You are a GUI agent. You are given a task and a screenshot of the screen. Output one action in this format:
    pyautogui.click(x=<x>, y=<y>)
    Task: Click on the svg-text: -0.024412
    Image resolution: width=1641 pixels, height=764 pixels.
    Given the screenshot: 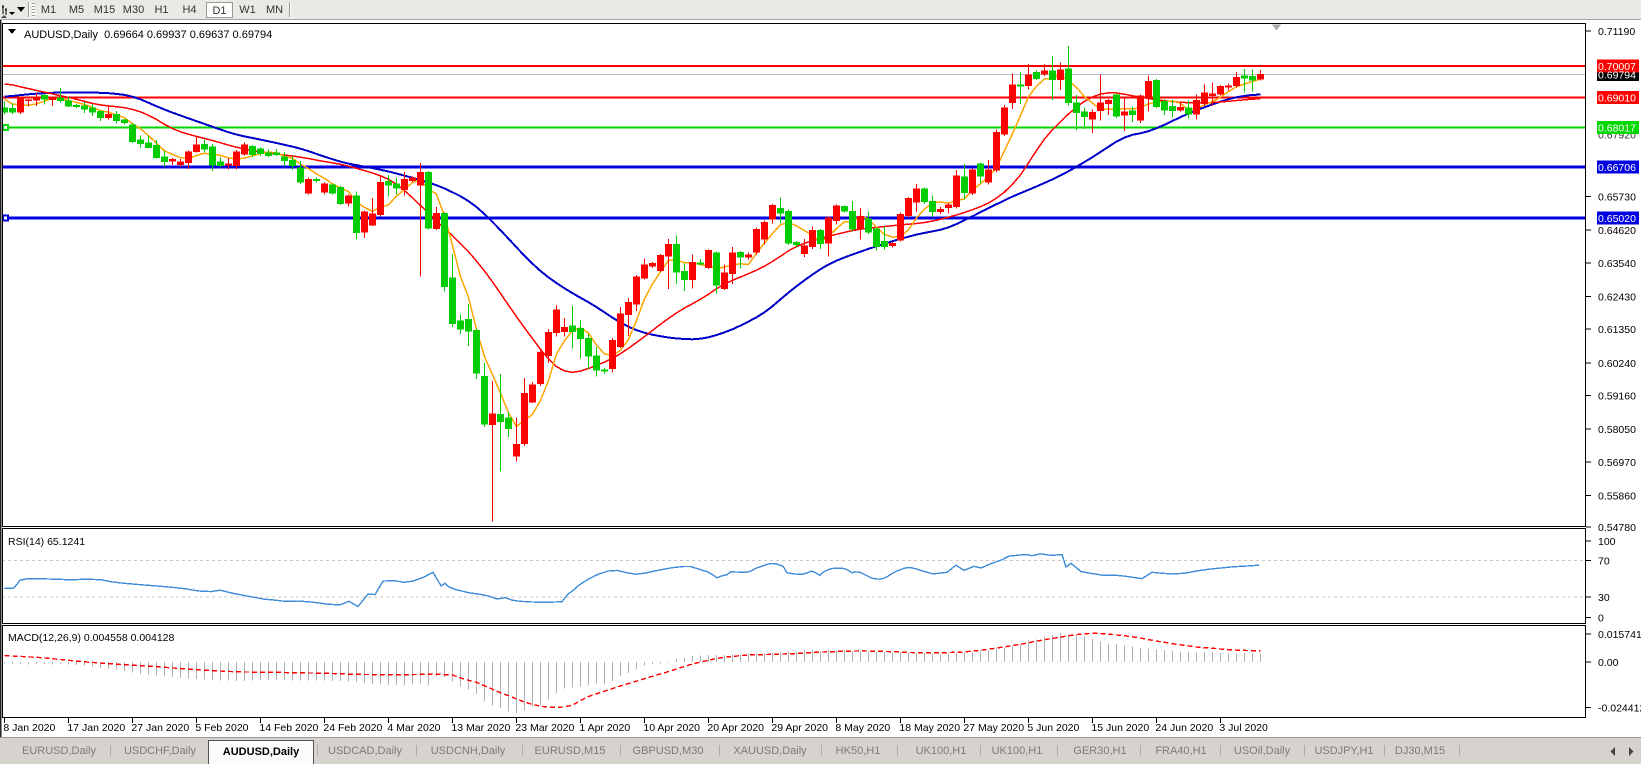 What is the action you would take?
    pyautogui.click(x=1619, y=708)
    